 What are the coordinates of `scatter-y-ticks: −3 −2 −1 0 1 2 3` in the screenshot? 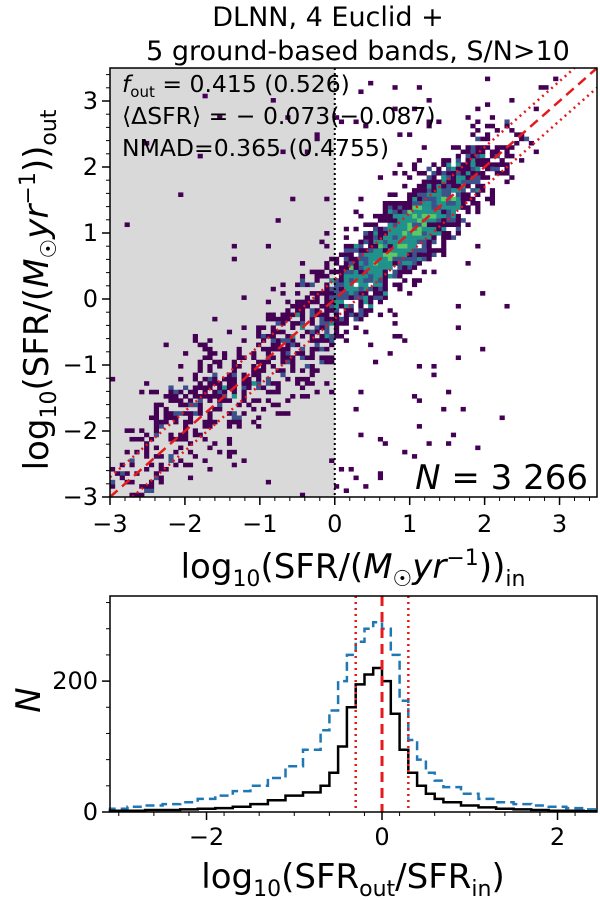 It's located at (86, 292).